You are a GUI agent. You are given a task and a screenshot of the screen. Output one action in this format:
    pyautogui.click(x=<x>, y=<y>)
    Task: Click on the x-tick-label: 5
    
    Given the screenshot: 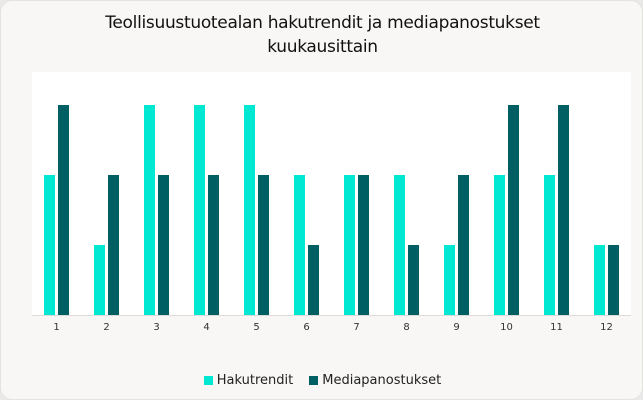 What is the action you would take?
    pyautogui.click(x=256, y=327)
    